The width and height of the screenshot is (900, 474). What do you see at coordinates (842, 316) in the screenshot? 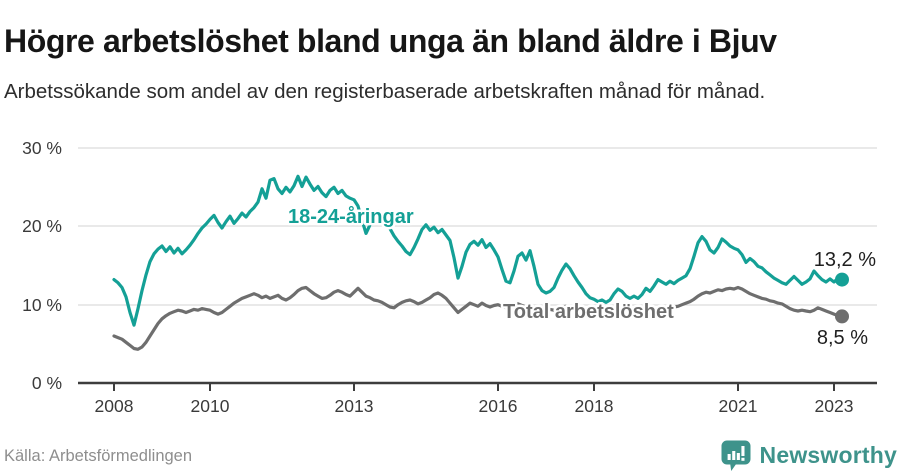
I see `total-unemployment-end-dot` at bounding box center [842, 316].